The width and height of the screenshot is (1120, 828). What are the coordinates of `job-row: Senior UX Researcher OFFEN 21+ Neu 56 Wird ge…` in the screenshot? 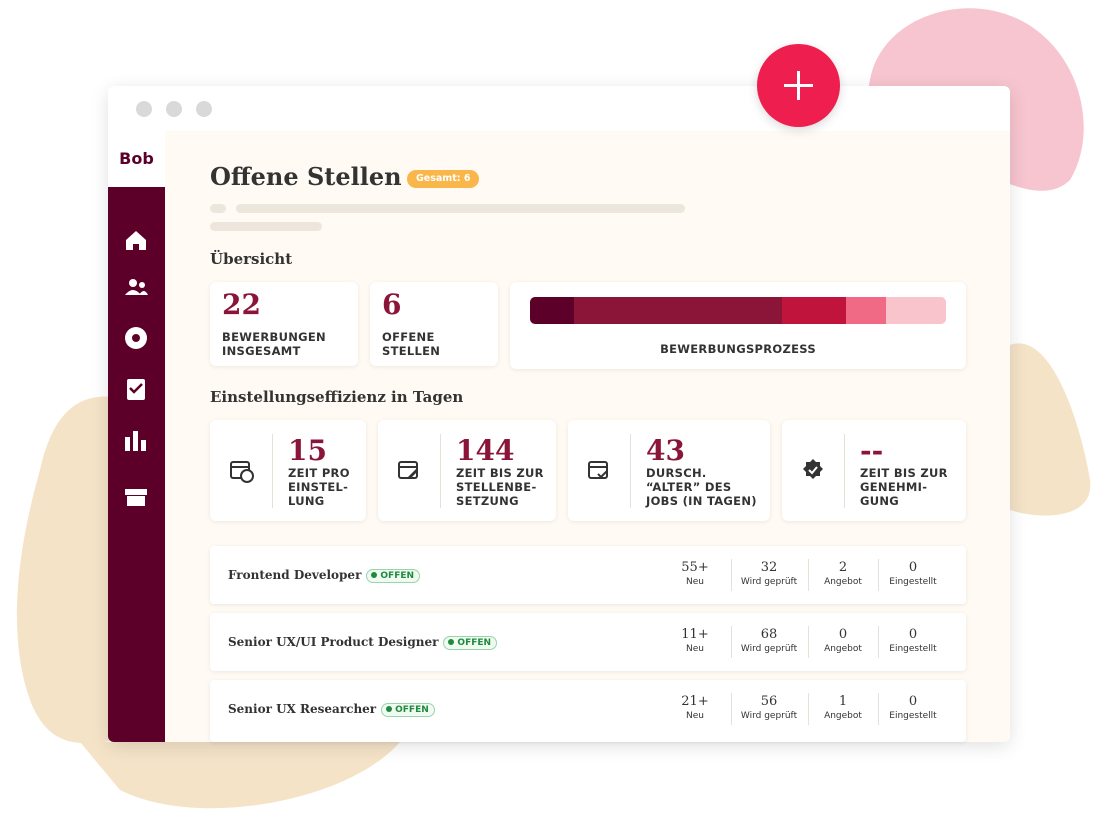 It's located at (588, 711).